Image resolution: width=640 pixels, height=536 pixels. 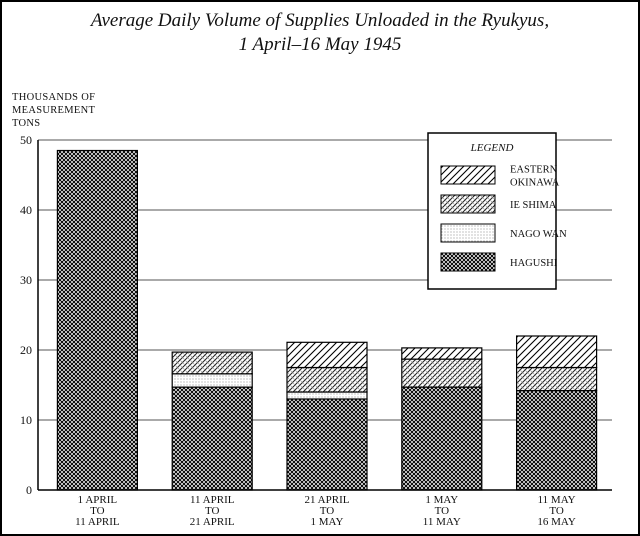 I want to click on legend-label: HAGUSHI, so click(x=534, y=263).